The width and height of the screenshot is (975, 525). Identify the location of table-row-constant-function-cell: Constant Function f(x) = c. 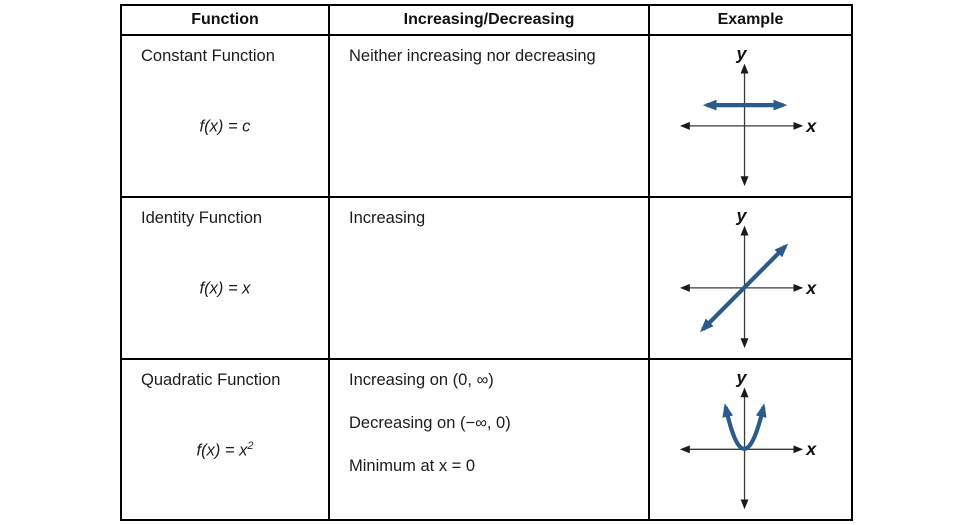
(226, 117).